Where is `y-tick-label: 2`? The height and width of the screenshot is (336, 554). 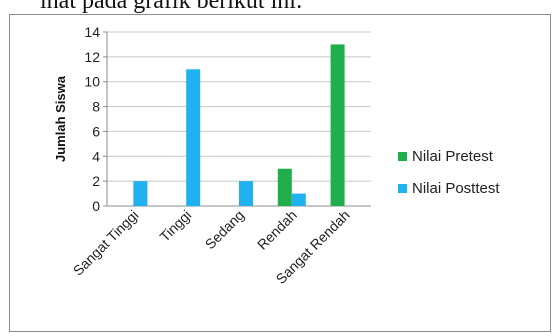 y-tick-label: 2 is located at coordinates (96, 181).